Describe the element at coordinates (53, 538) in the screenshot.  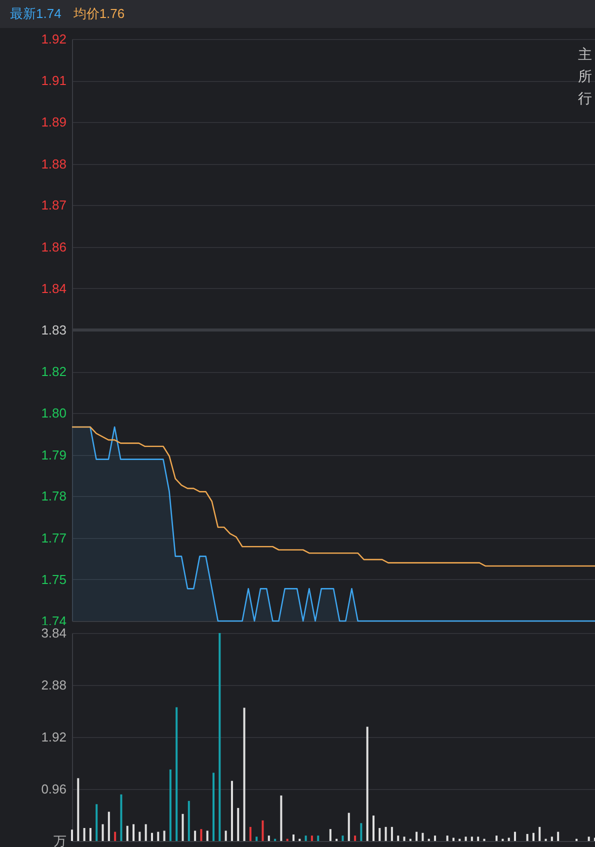
I see `y-tick-label: 1.77` at that location.